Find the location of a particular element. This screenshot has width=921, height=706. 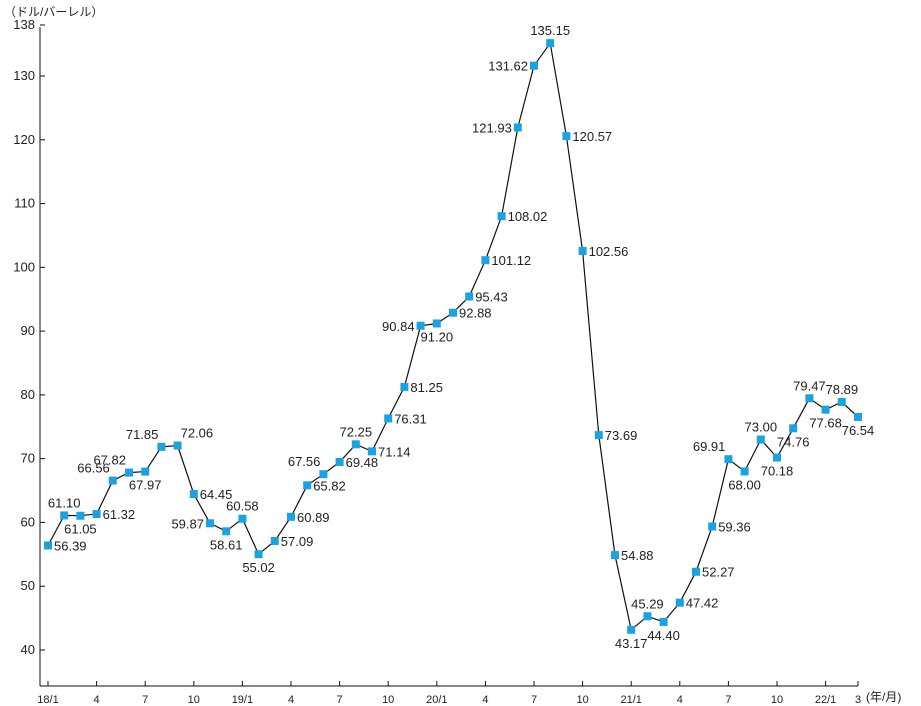

data-label: 120.57 is located at coordinates (592, 136).